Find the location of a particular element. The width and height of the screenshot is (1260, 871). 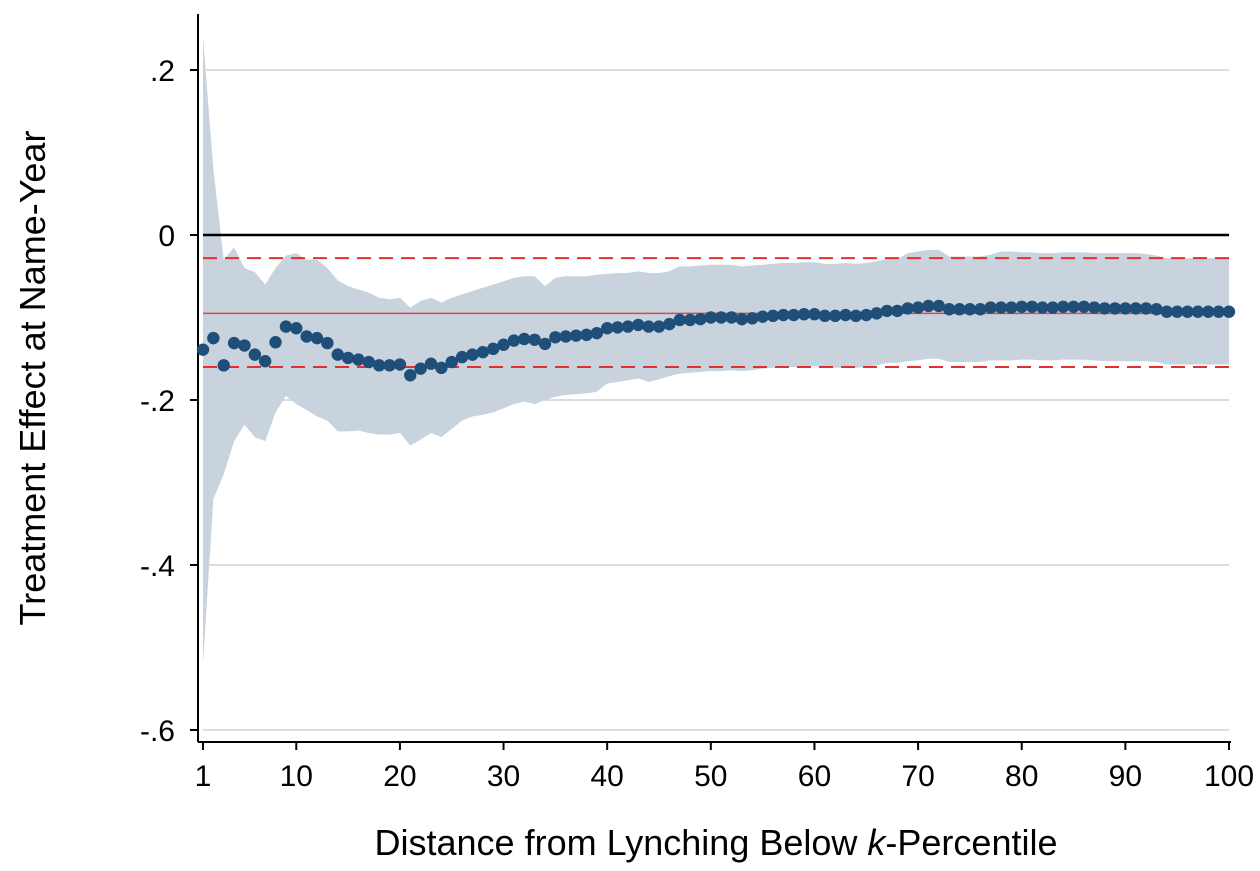

y-tick-label-2: -.2 is located at coordinates (157, 401).